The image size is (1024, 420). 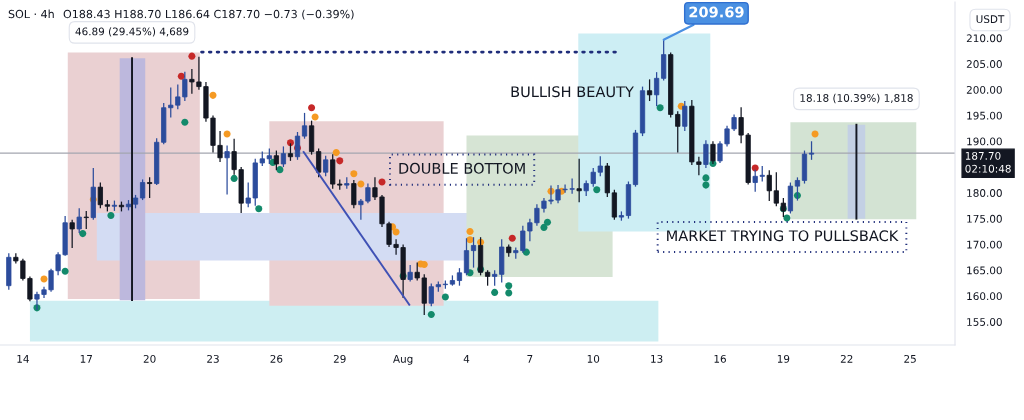 I want to click on y-tick-label: 200.00, so click(x=984, y=89).